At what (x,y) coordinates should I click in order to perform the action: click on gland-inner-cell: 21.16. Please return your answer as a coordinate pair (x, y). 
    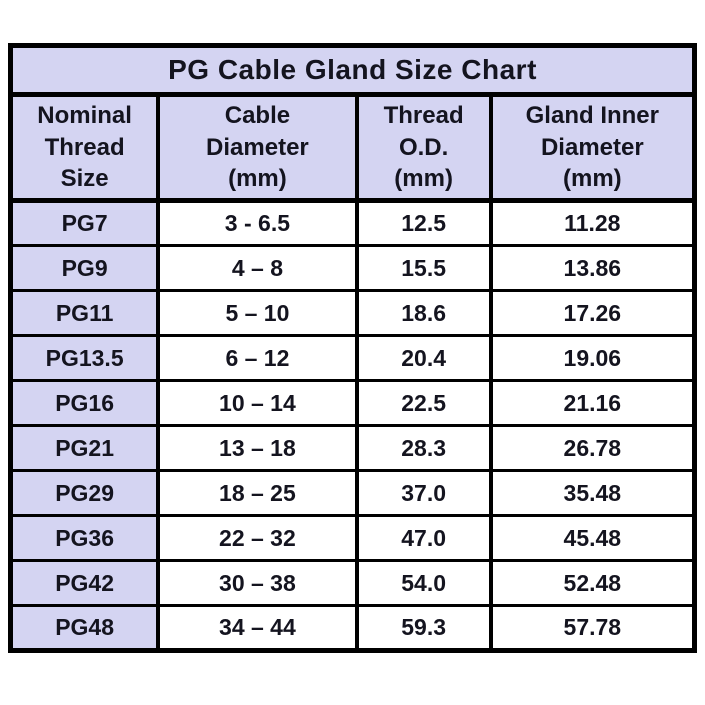
    Looking at the image, I should click on (592, 403).